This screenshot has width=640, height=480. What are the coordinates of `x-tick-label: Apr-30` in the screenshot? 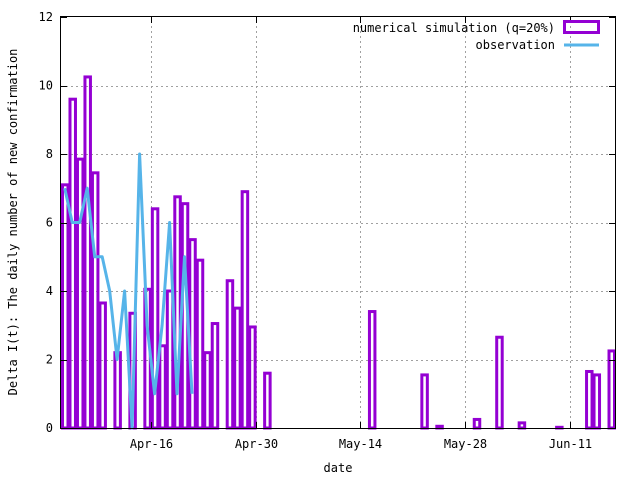 It's located at (256, 444).